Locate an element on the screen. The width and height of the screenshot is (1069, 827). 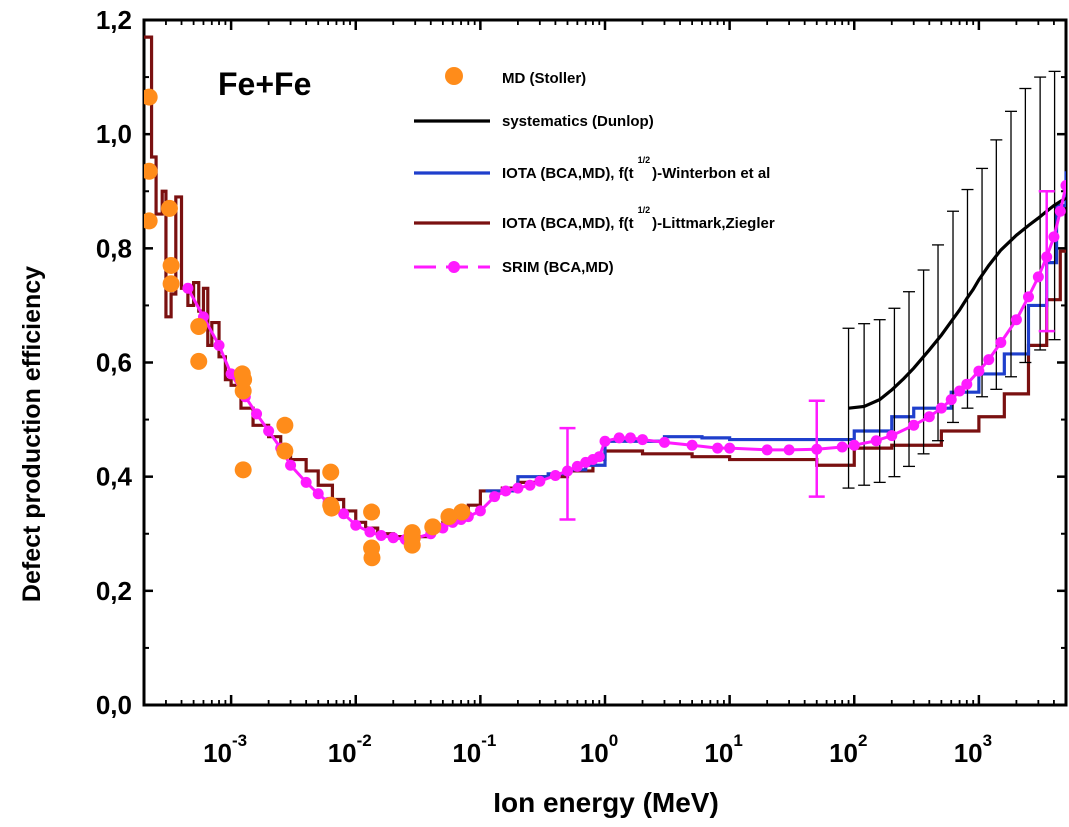
y-tick-label: 0,2 is located at coordinates (114, 591).